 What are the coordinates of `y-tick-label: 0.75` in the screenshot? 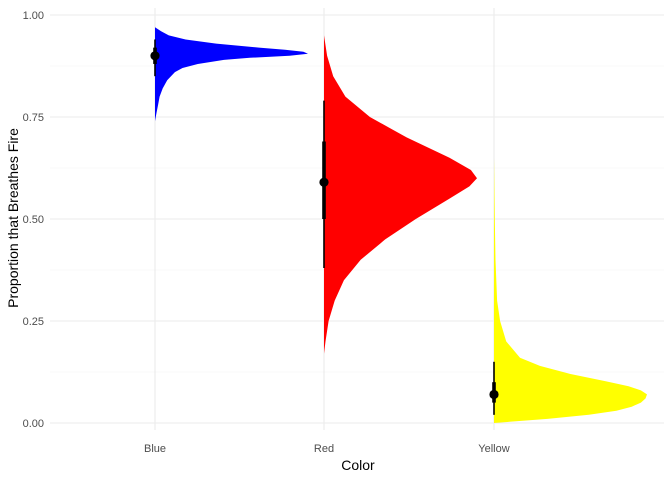 It's located at (33, 118).